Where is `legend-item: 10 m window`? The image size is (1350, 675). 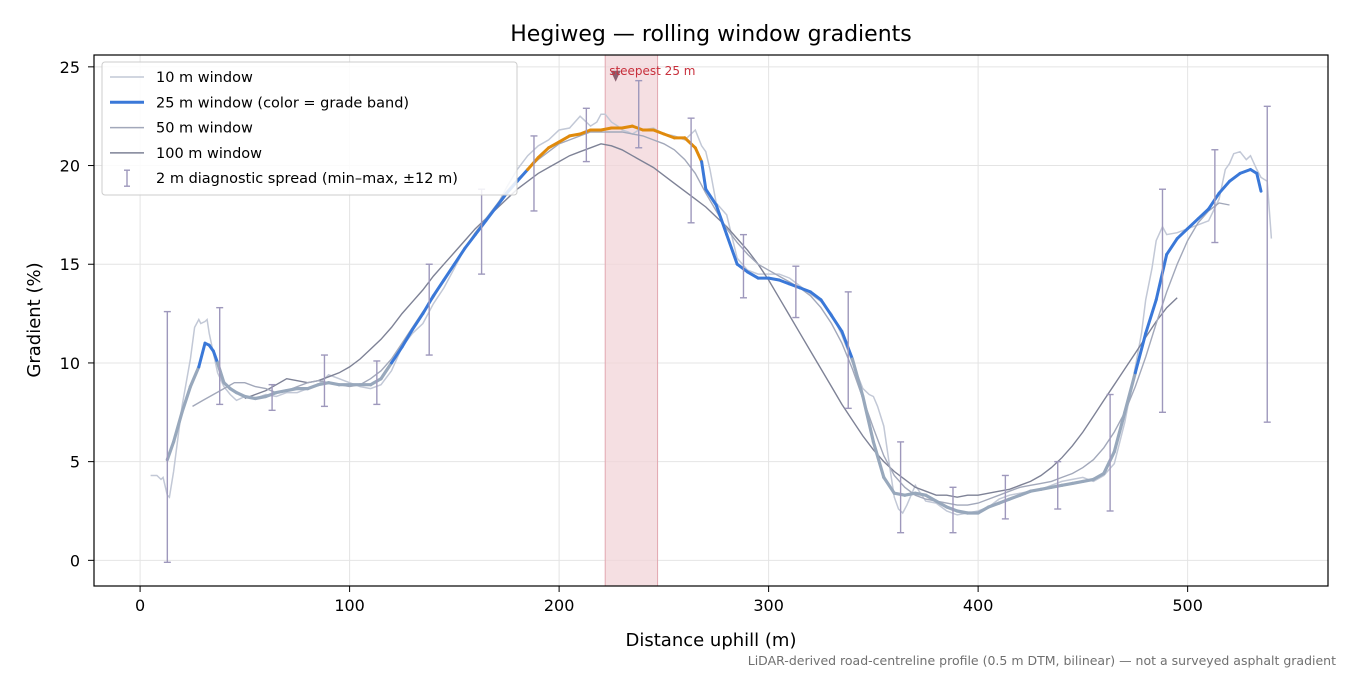
legend-item: 10 m window is located at coordinates (181, 78).